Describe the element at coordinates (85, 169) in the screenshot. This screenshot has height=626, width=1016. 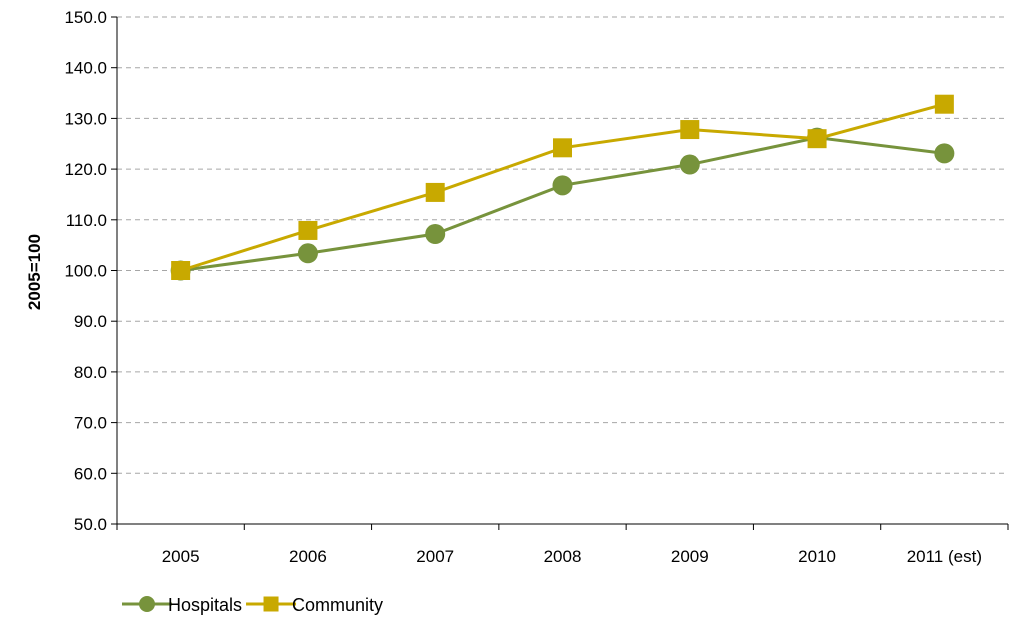
I see `y-tick-label: 120.0` at that location.